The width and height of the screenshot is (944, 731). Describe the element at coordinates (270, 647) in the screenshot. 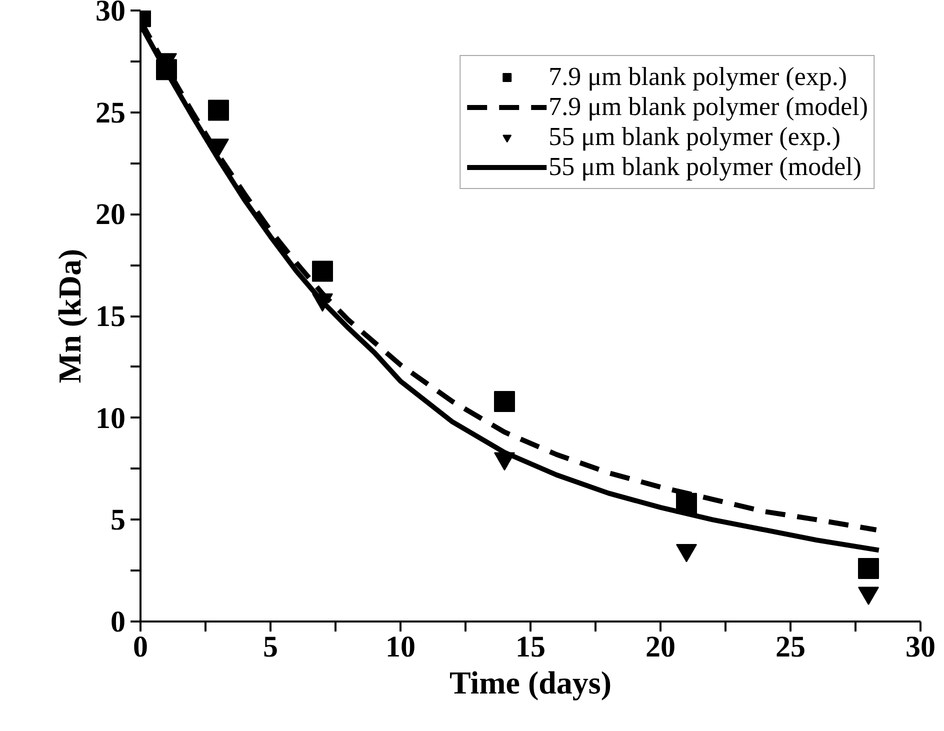

I see `x-tick-label: 5` at that location.